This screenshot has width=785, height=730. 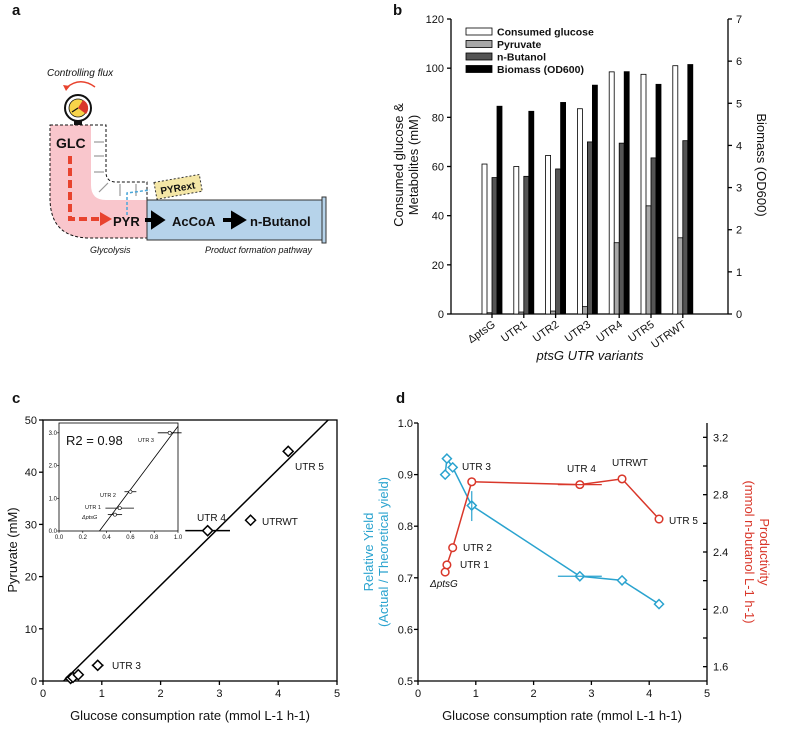 I want to click on point-label: UTR 1, so click(x=474, y=565).